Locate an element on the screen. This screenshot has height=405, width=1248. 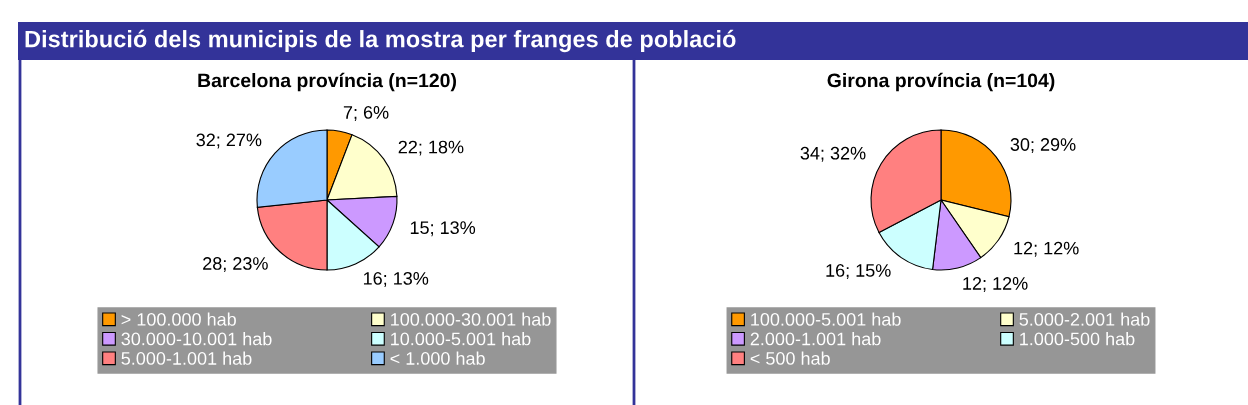
legend-label: < 500 hab is located at coordinates (790, 358).